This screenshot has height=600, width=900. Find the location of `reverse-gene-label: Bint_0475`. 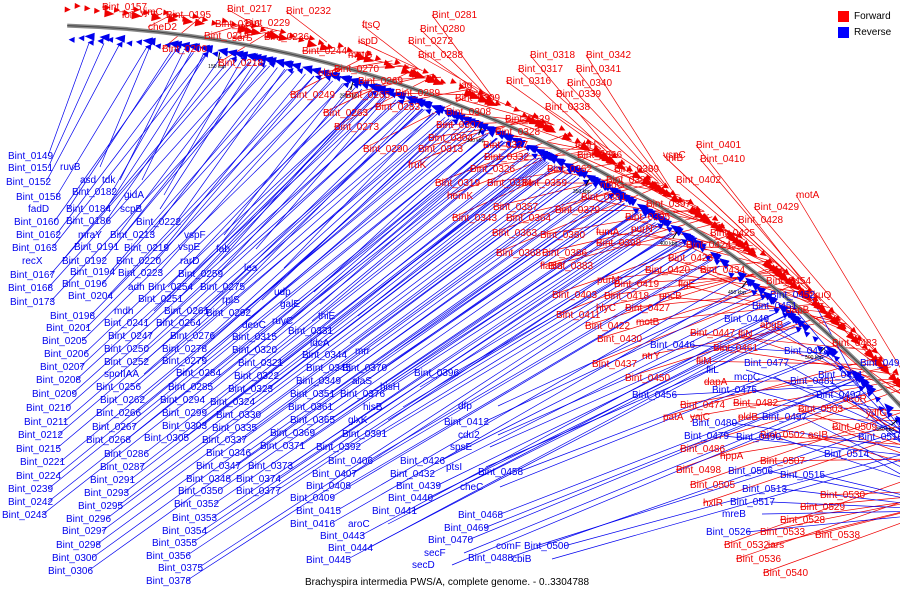

reverse-gene-label: Bint_0475 is located at coordinates (734, 390).